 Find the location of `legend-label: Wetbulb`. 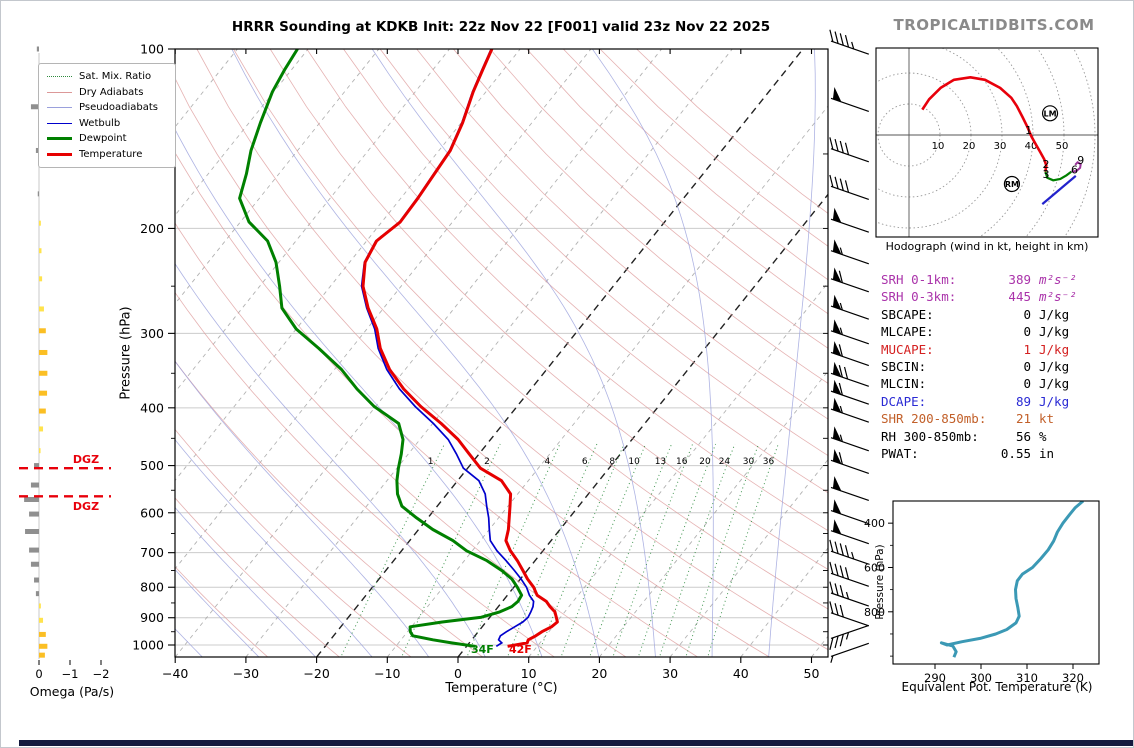

legend-label: Wetbulb is located at coordinates (100, 123).